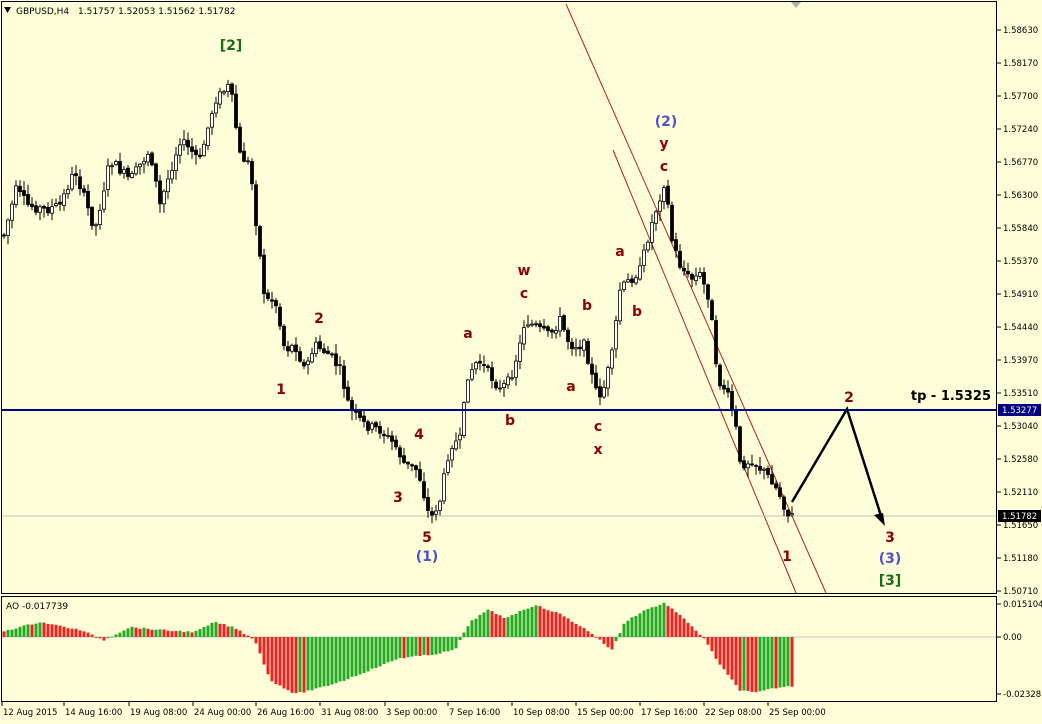 Image resolution: width=1042 pixels, height=724 pixels. What do you see at coordinates (797, 713) in the screenshot?
I see `time-tick-label: 25 Sep 00:00` at bounding box center [797, 713].